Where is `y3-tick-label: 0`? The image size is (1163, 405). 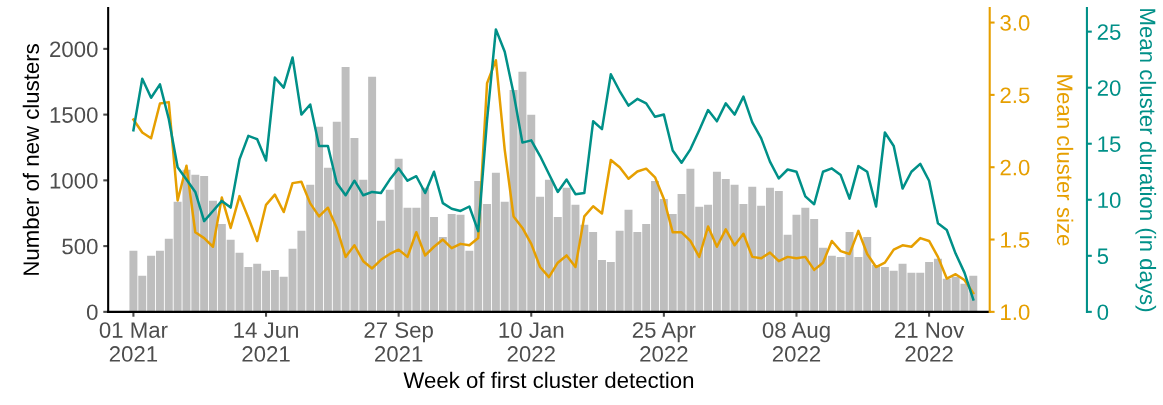 y3-tick-label: 0 is located at coordinates (1103, 312).